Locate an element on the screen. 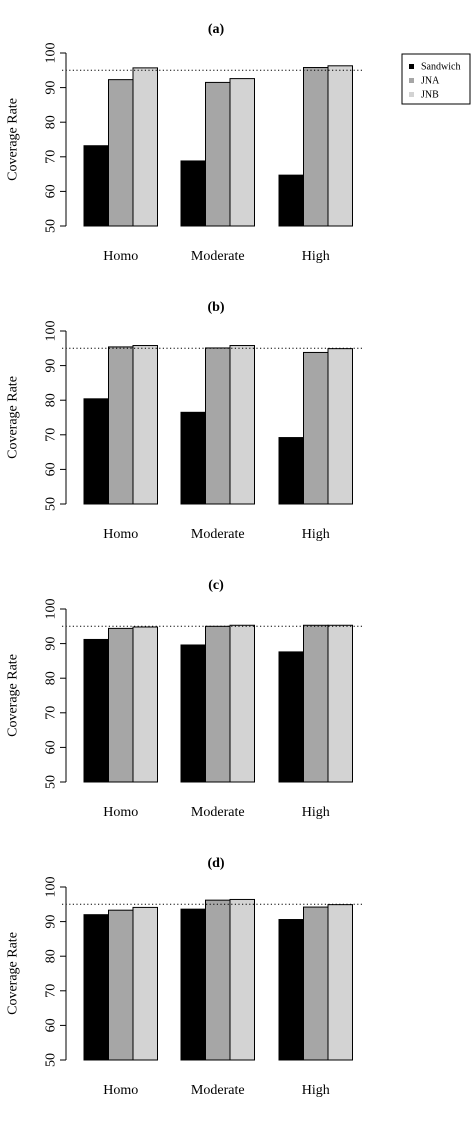  legend-label: JNA is located at coordinates (430, 81).